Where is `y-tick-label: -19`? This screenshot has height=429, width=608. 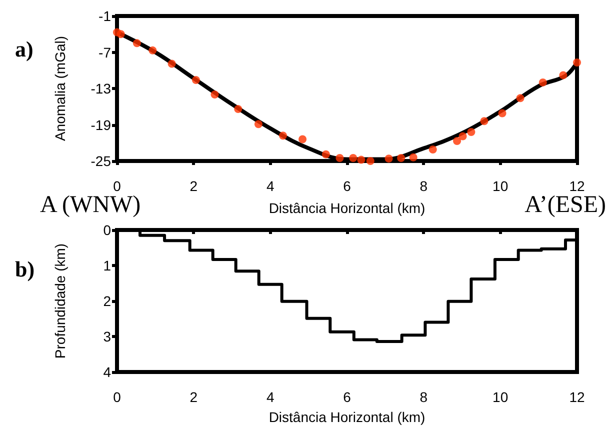
y-tick-label: -19 is located at coordinates (101, 124).